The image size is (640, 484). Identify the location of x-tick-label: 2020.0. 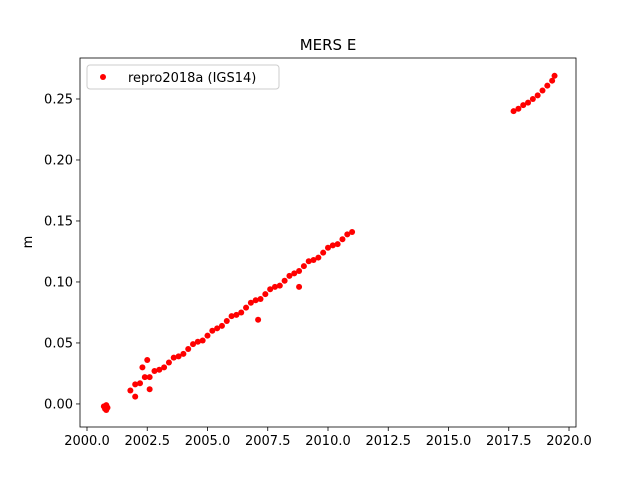
(569, 441).